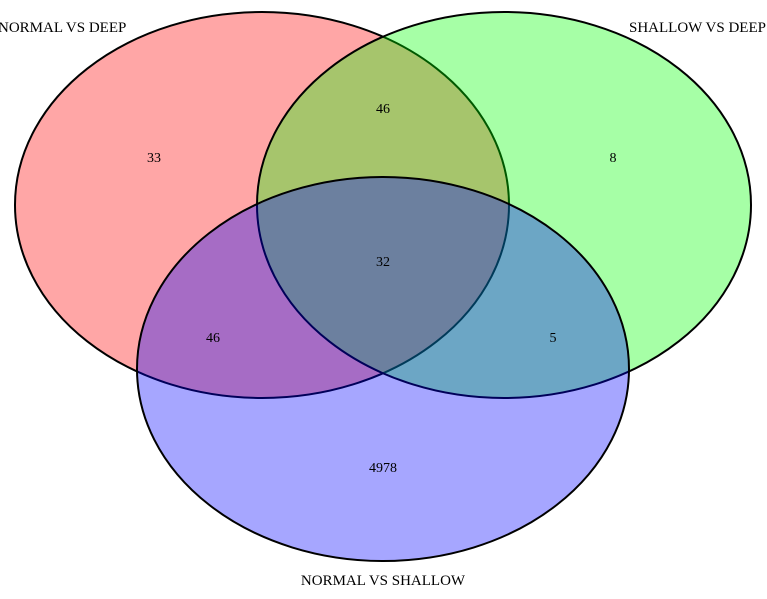 Image resolution: width=767 pixels, height=599 pixels. I want to click on set-label-shallow-vs-deep: SHALLOW VS DEEP, so click(697, 28).